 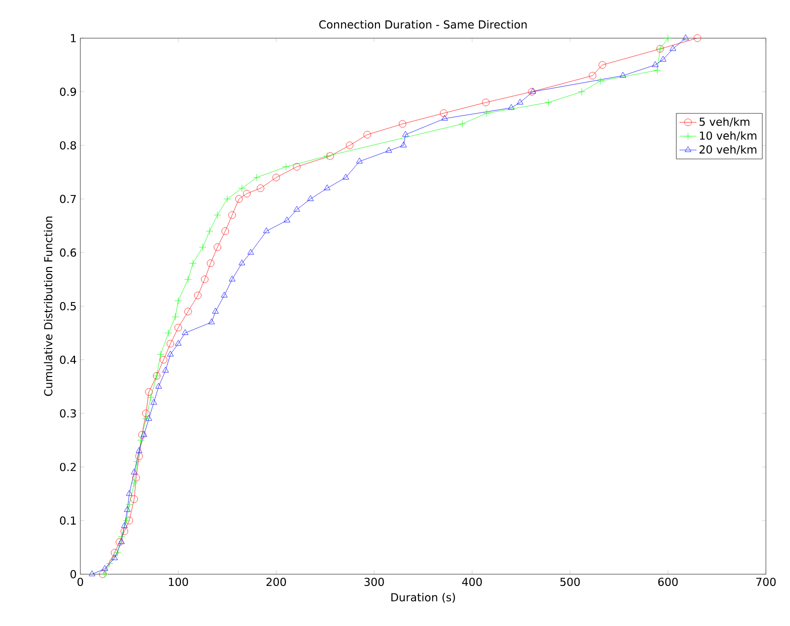 What do you see at coordinates (68, 306) in the screenshot?
I see `y-tick-label: 0.5` at bounding box center [68, 306].